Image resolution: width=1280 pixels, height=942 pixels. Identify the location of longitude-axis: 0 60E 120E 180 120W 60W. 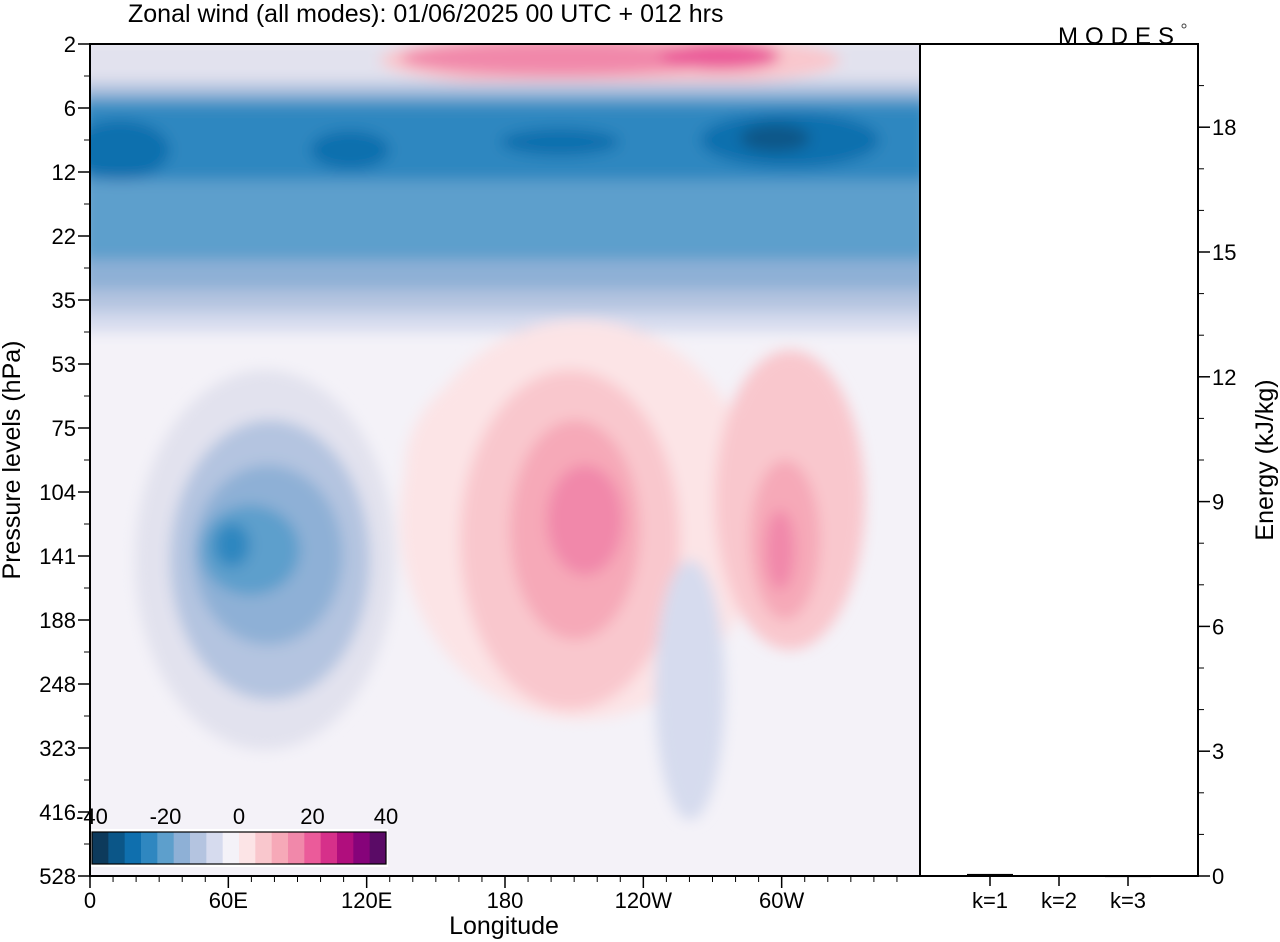
(491, 894).